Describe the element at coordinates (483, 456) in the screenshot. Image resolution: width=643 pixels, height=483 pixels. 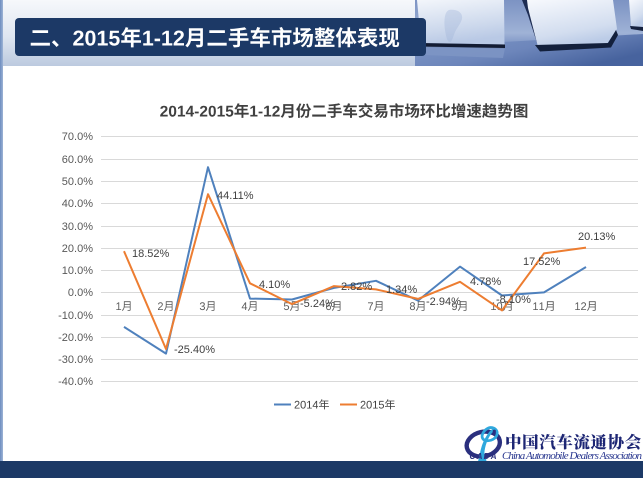
I see `svg-text: CADA` at that location.